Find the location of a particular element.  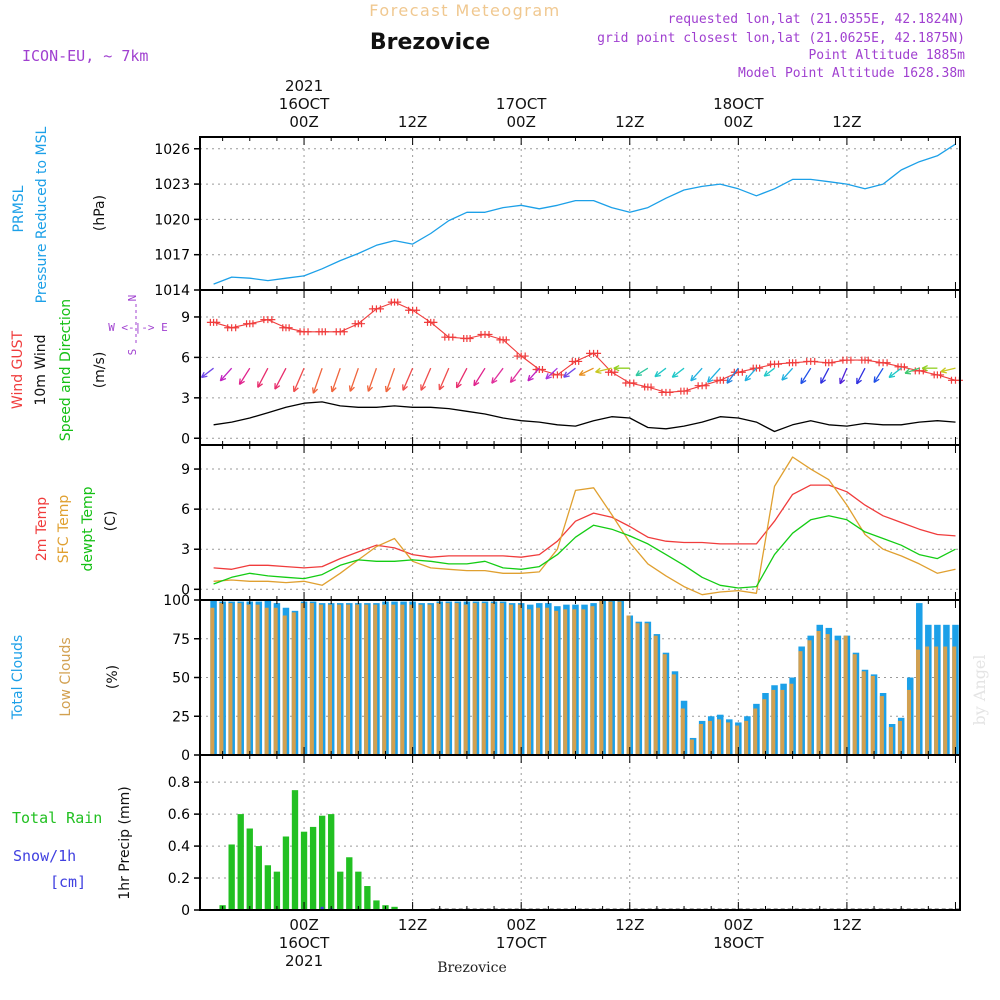

location-name: Brezovice is located at coordinates (430, 42).